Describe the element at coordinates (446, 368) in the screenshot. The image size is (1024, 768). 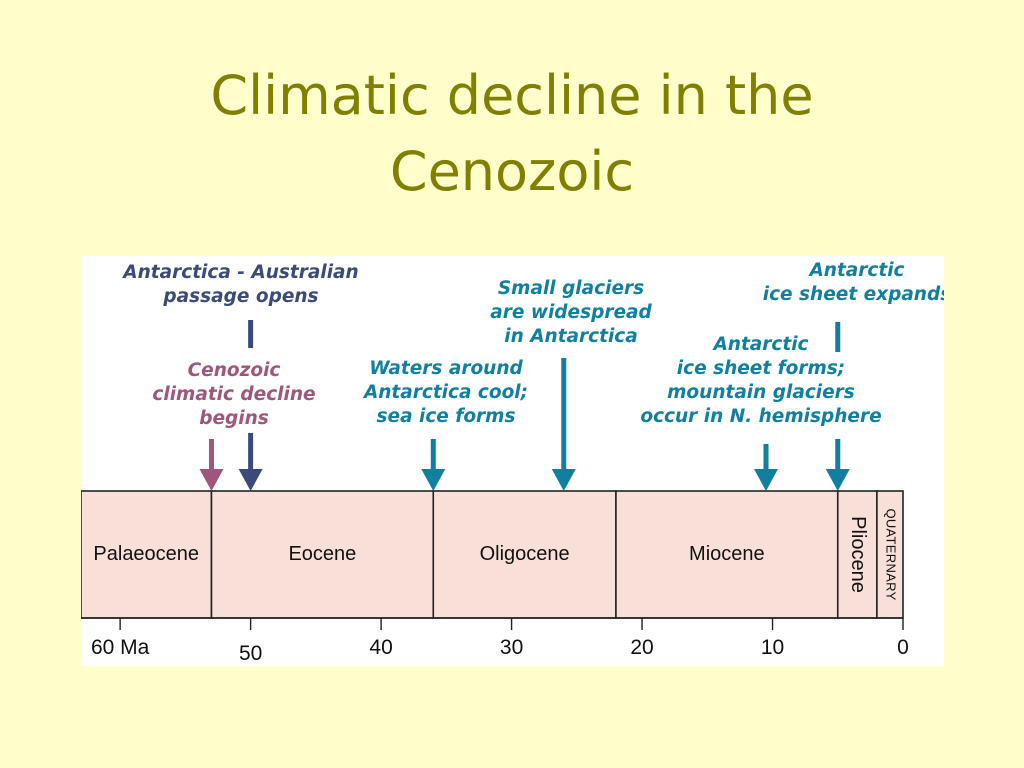
I see `event-label-line: Waters around` at that location.